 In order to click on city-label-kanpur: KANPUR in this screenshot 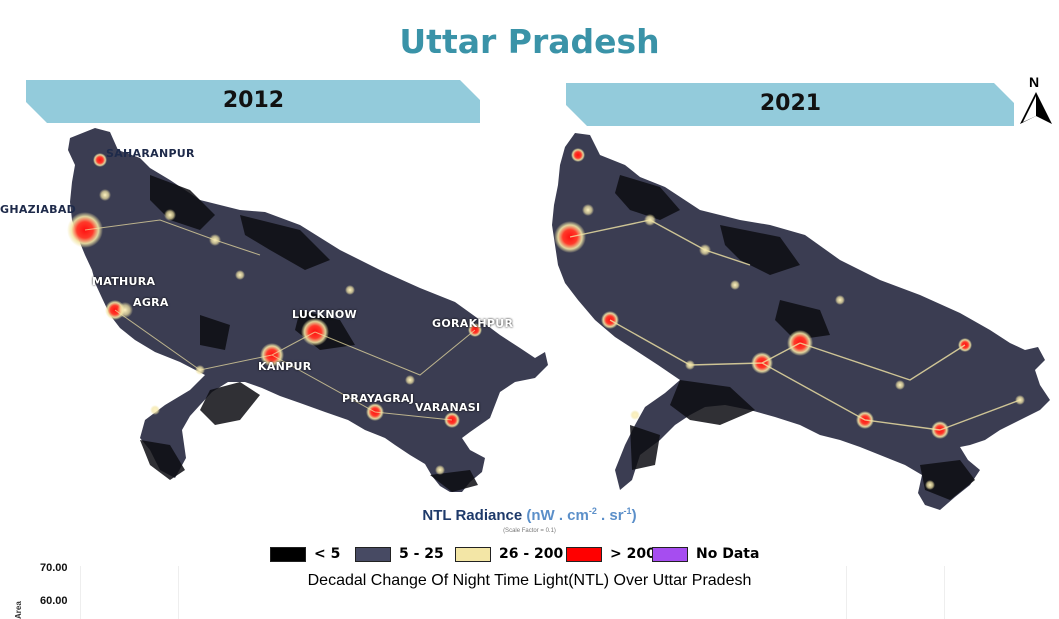, I will do `click(285, 366)`.